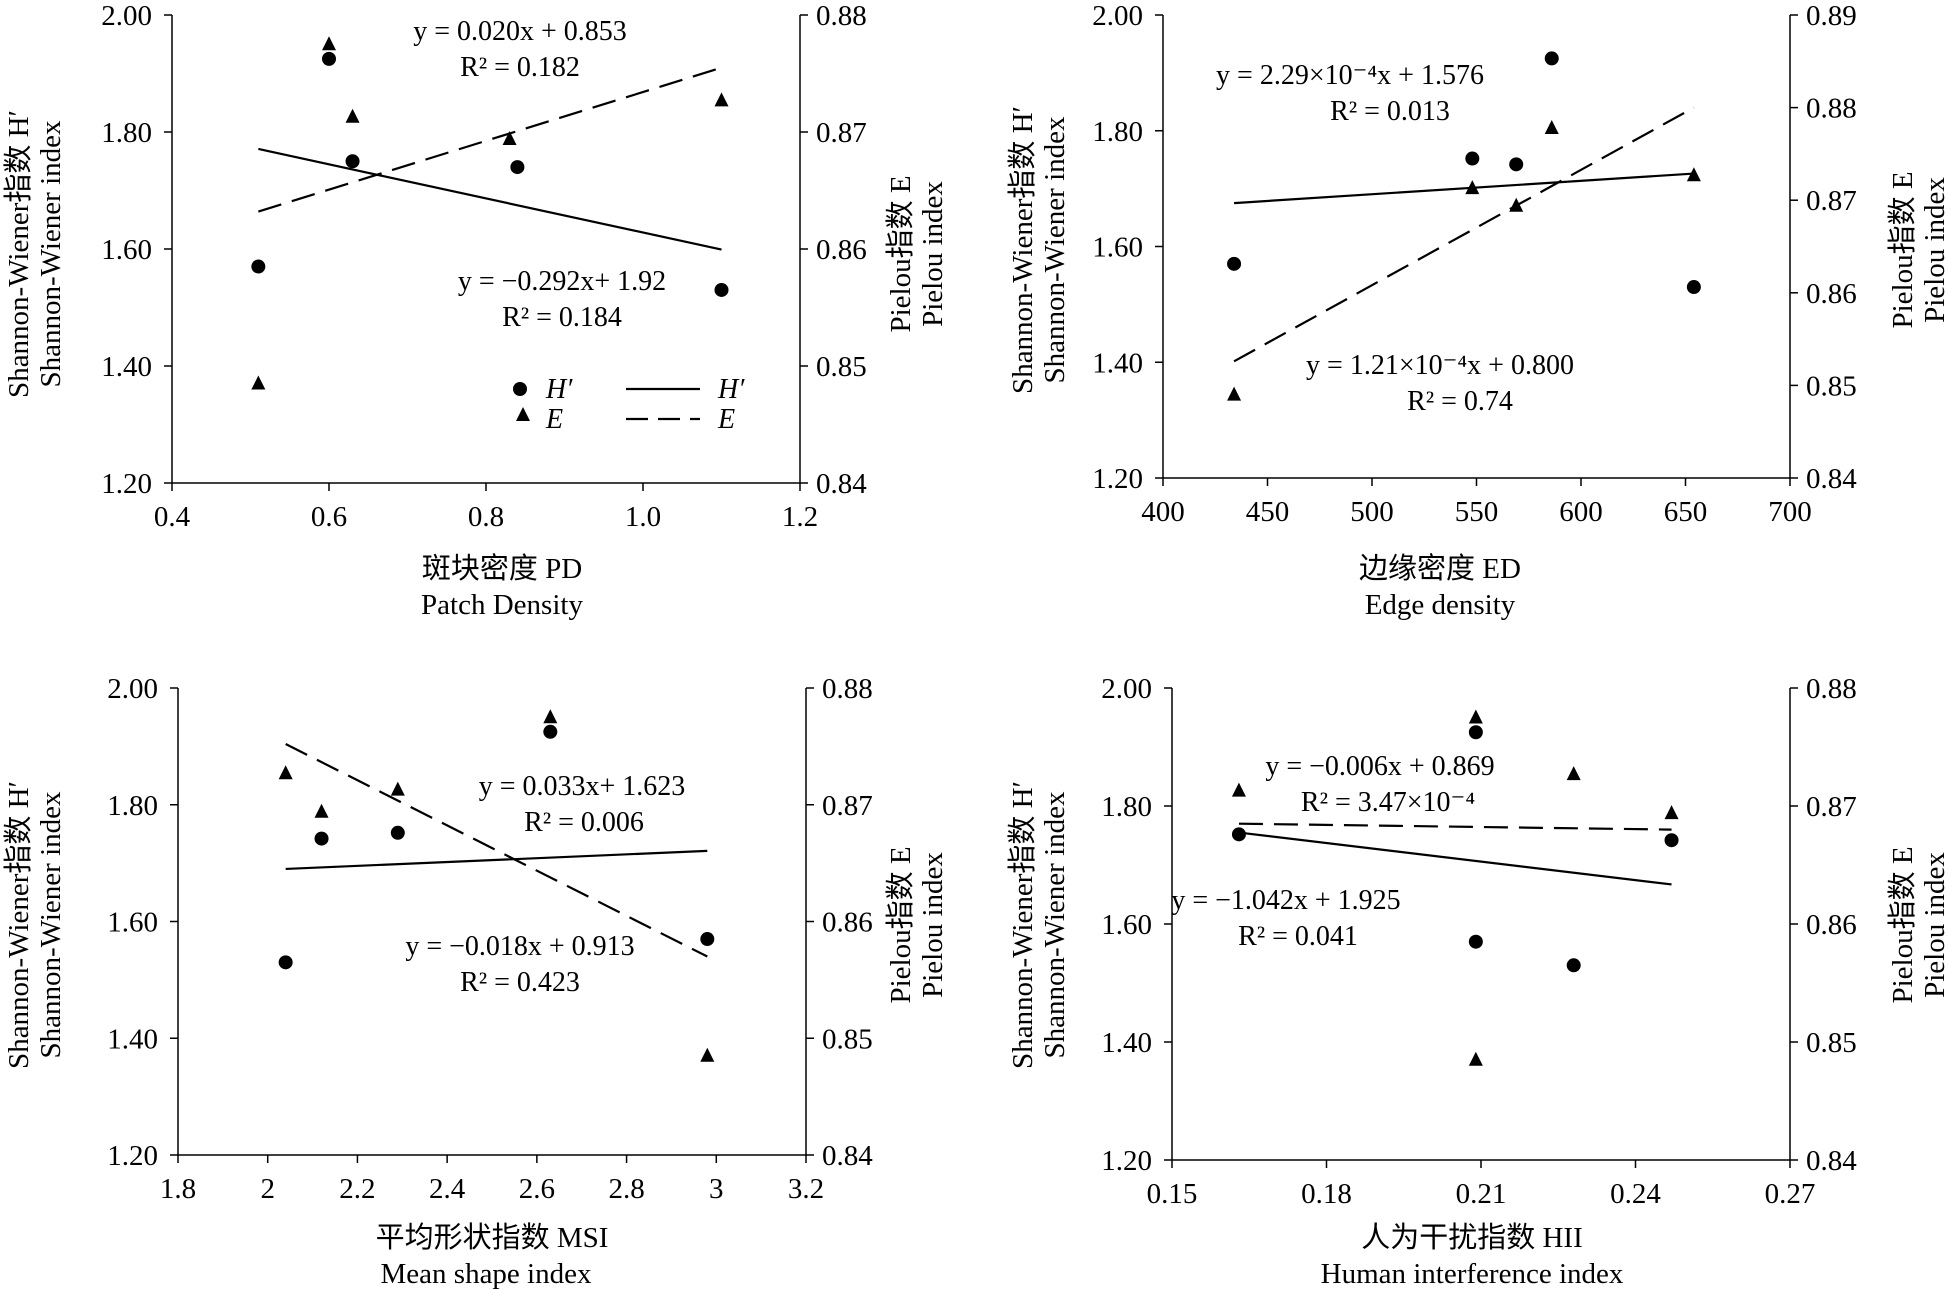  What do you see at coordinates (1117, 479) in the screenshot?
I see `y-left-tick-label: 1.20` at bounding box center [1117, 479].